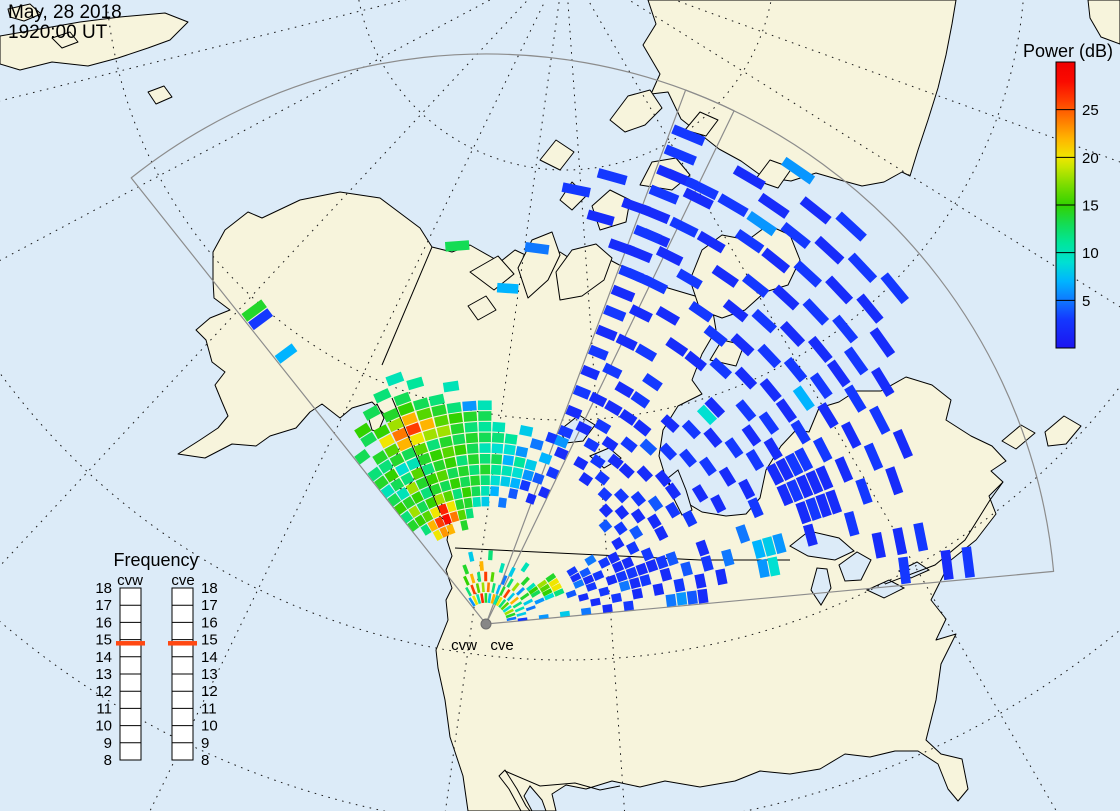 The image size is (1120, 811). What do you see at coordinates (155, 560) in the screenshot?
I see `frequency-panel-title: Frequency` at bounding box center [155, 560].